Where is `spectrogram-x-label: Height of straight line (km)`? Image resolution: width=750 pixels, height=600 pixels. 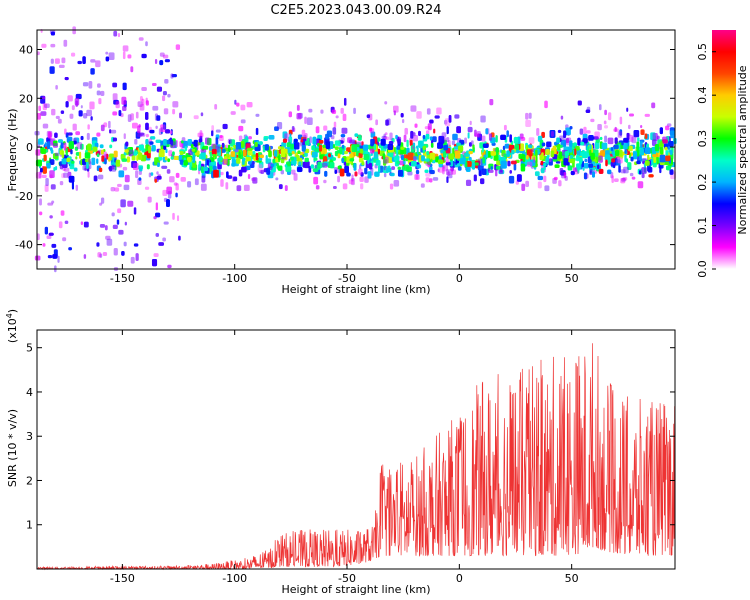 spectrogram-x-label: Height of straight line (km) is located at coordinates (355, 289).